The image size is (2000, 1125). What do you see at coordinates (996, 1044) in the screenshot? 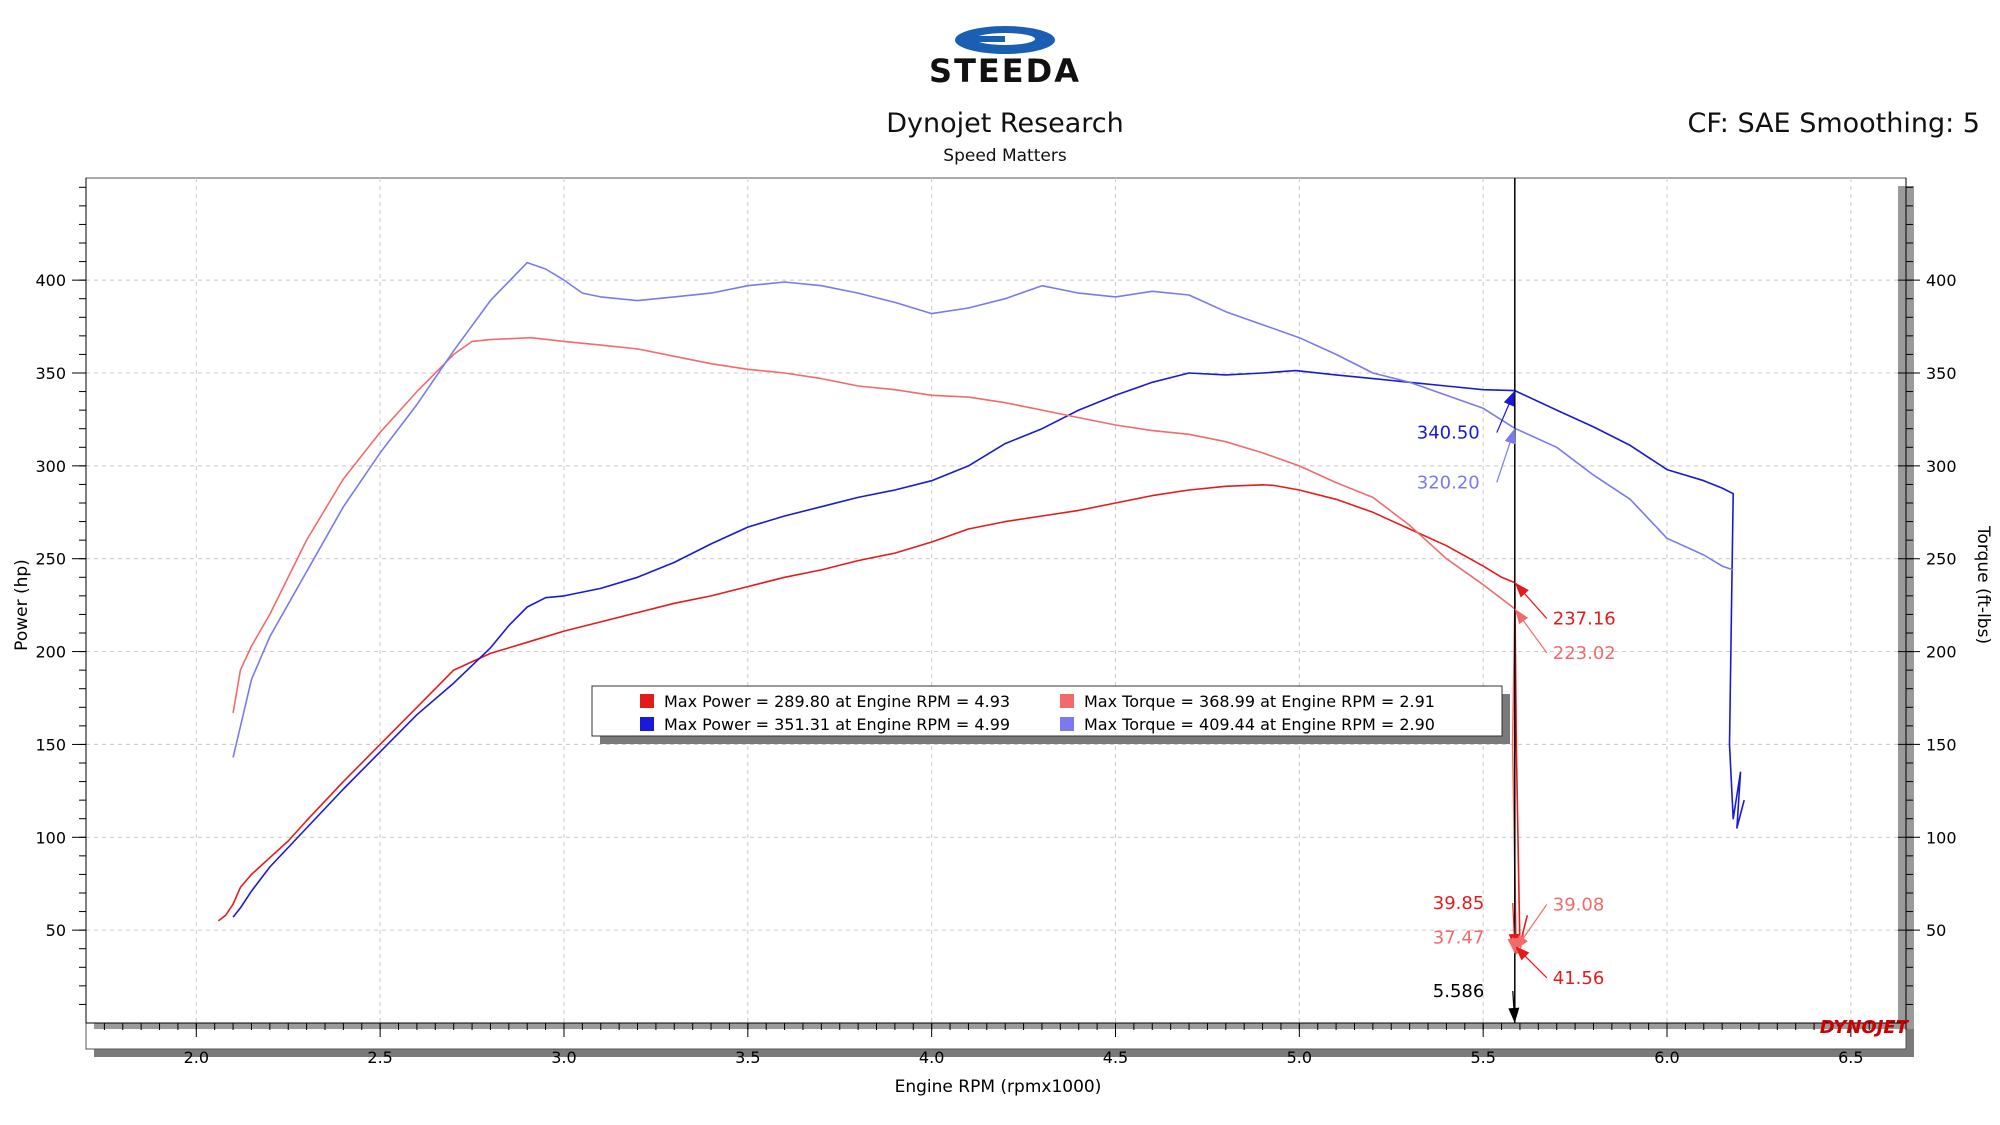
I see `x-axis: 2.0 2.5 3.0 3.5 4.0 4.5 5.0 5.5 6.0 6.5` at bounding box center [996, 1044].